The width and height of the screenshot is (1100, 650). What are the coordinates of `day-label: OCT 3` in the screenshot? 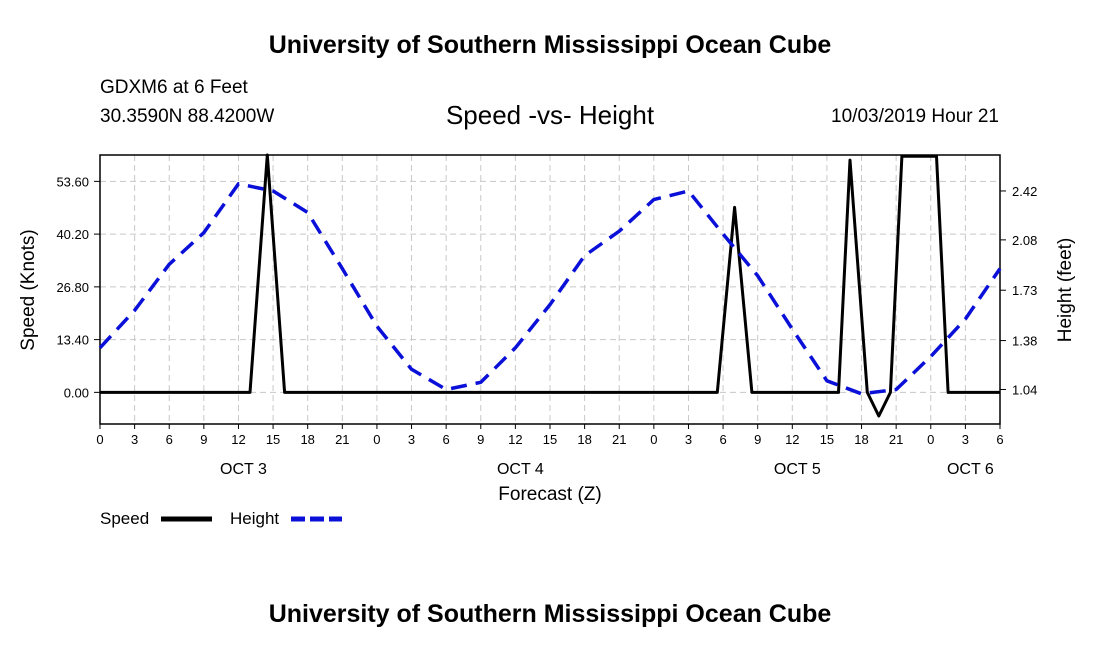 It's located at (243, 469).